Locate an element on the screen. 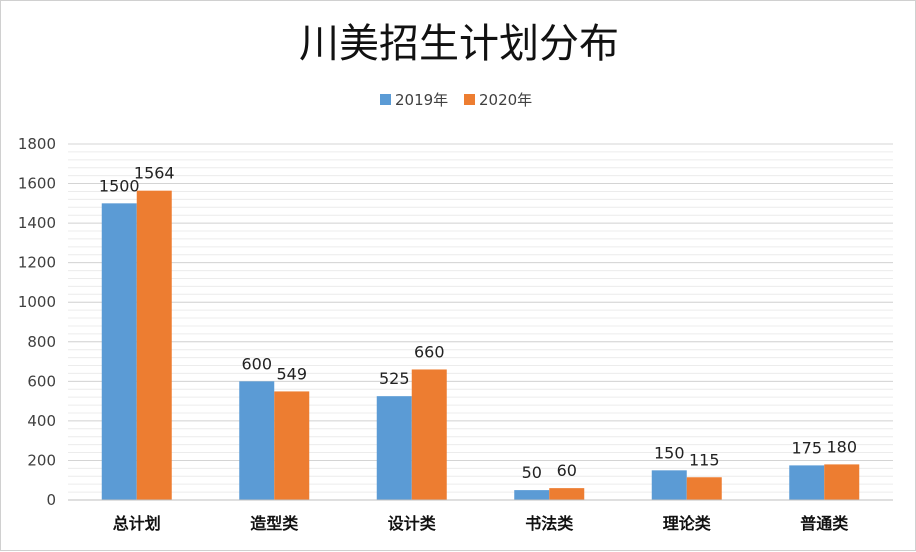 This screenshot has height=552, width=916. x-tick-label: 普通类 is located at coordinates (824, 523).